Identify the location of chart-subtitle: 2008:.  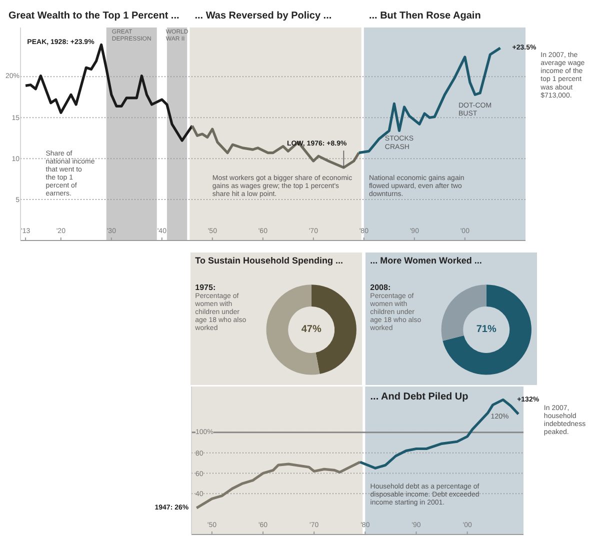
(380, 287).